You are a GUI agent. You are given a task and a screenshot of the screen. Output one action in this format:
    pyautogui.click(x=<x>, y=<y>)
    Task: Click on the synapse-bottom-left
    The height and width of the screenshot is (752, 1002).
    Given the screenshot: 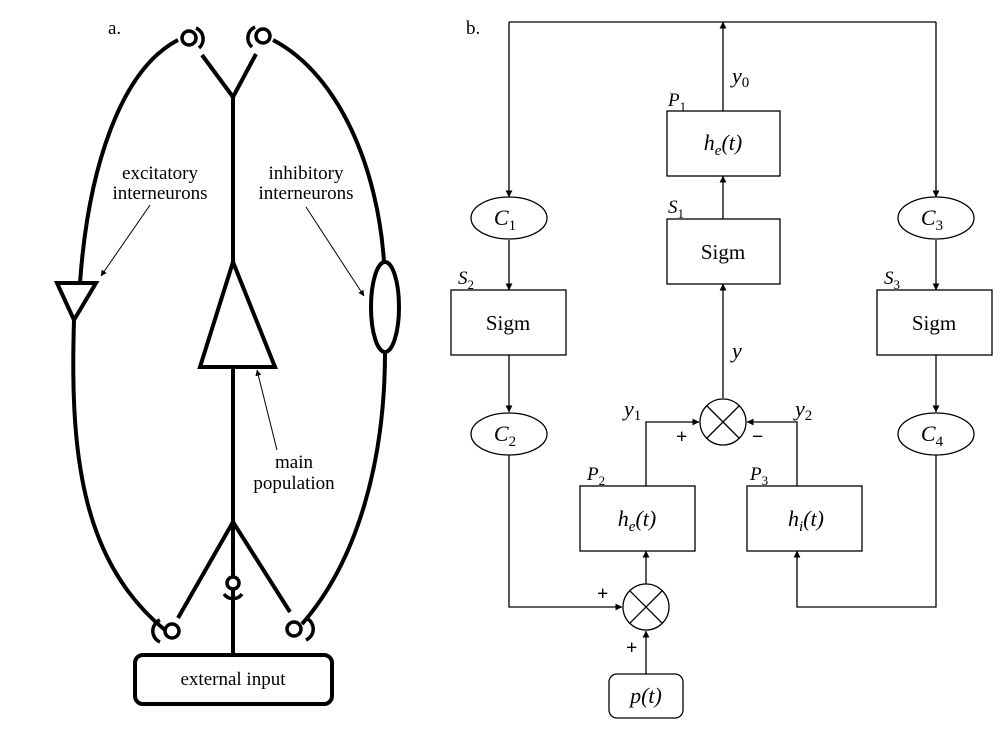 What is the action you would take?
    pyautogui.click(x=166, y=631)
    